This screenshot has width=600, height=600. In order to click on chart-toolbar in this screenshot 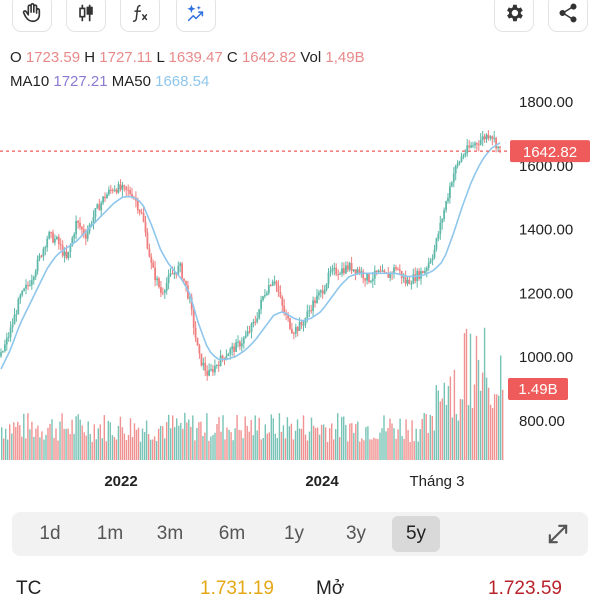, I will do `click(300, 17)`.